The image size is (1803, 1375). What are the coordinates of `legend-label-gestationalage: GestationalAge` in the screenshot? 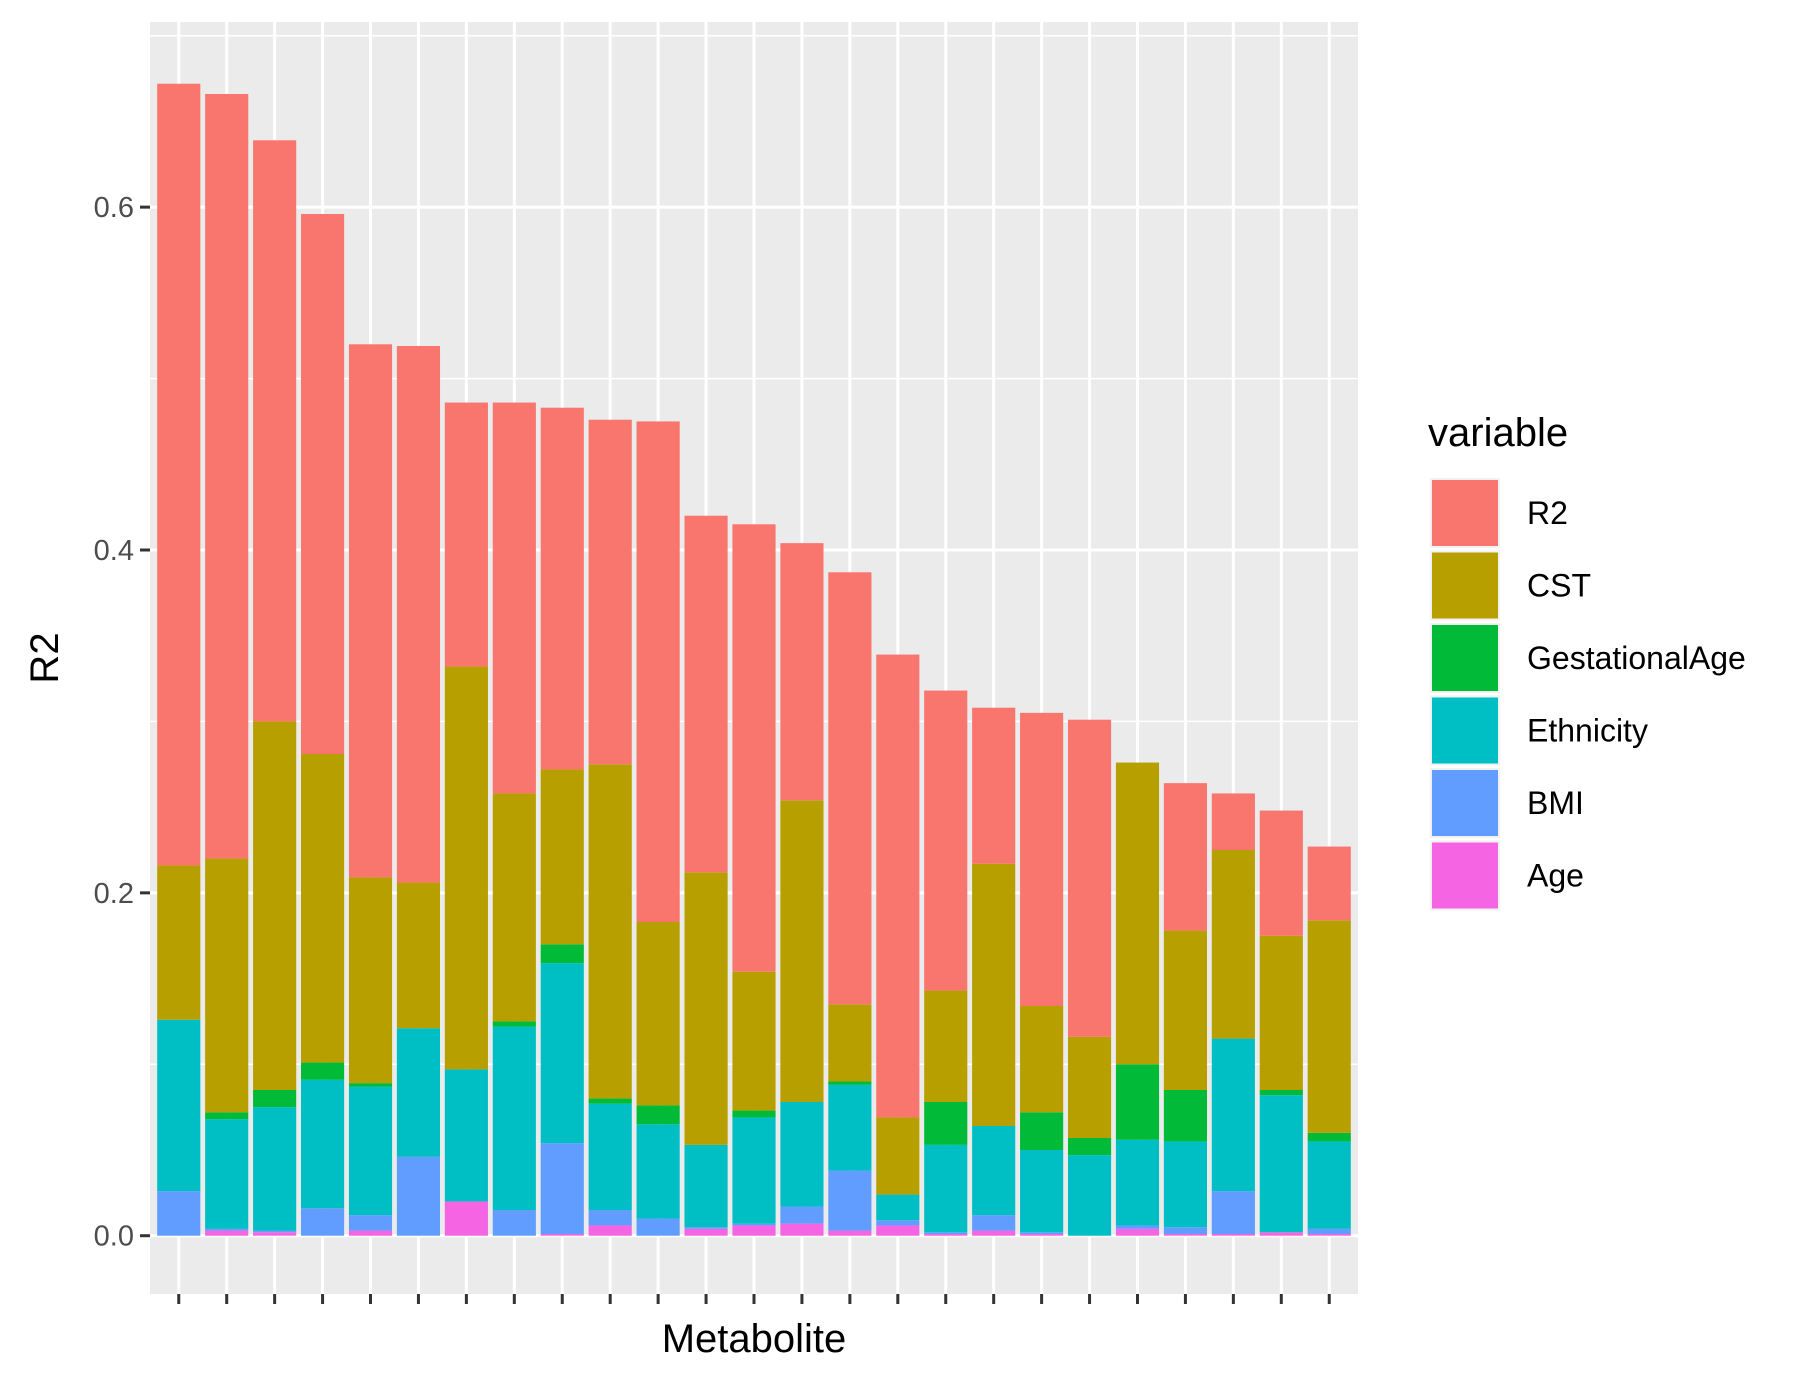 It's located at (1636, 658).